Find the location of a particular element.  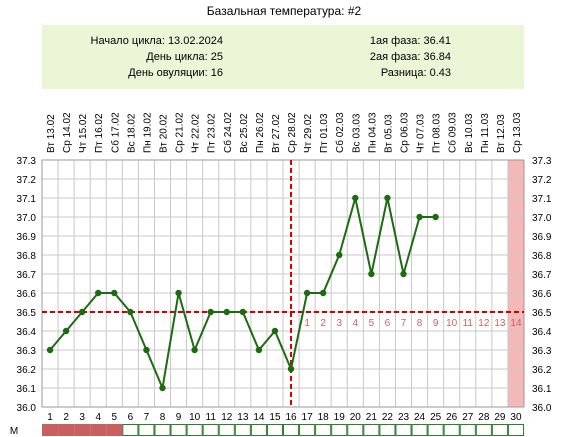

difference-row: Разница: 0.43 is located at coordinates (416, 73).